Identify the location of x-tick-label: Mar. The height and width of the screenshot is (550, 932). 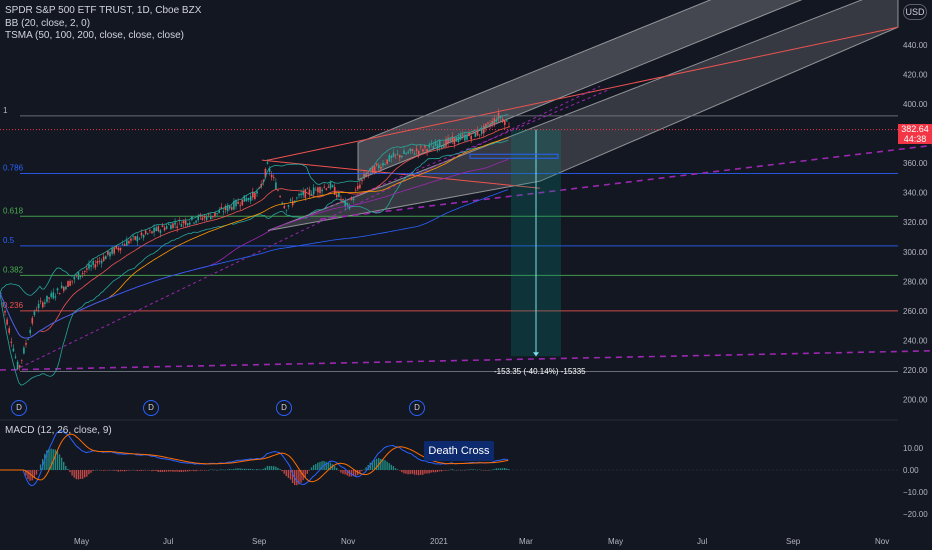
(526, 541).